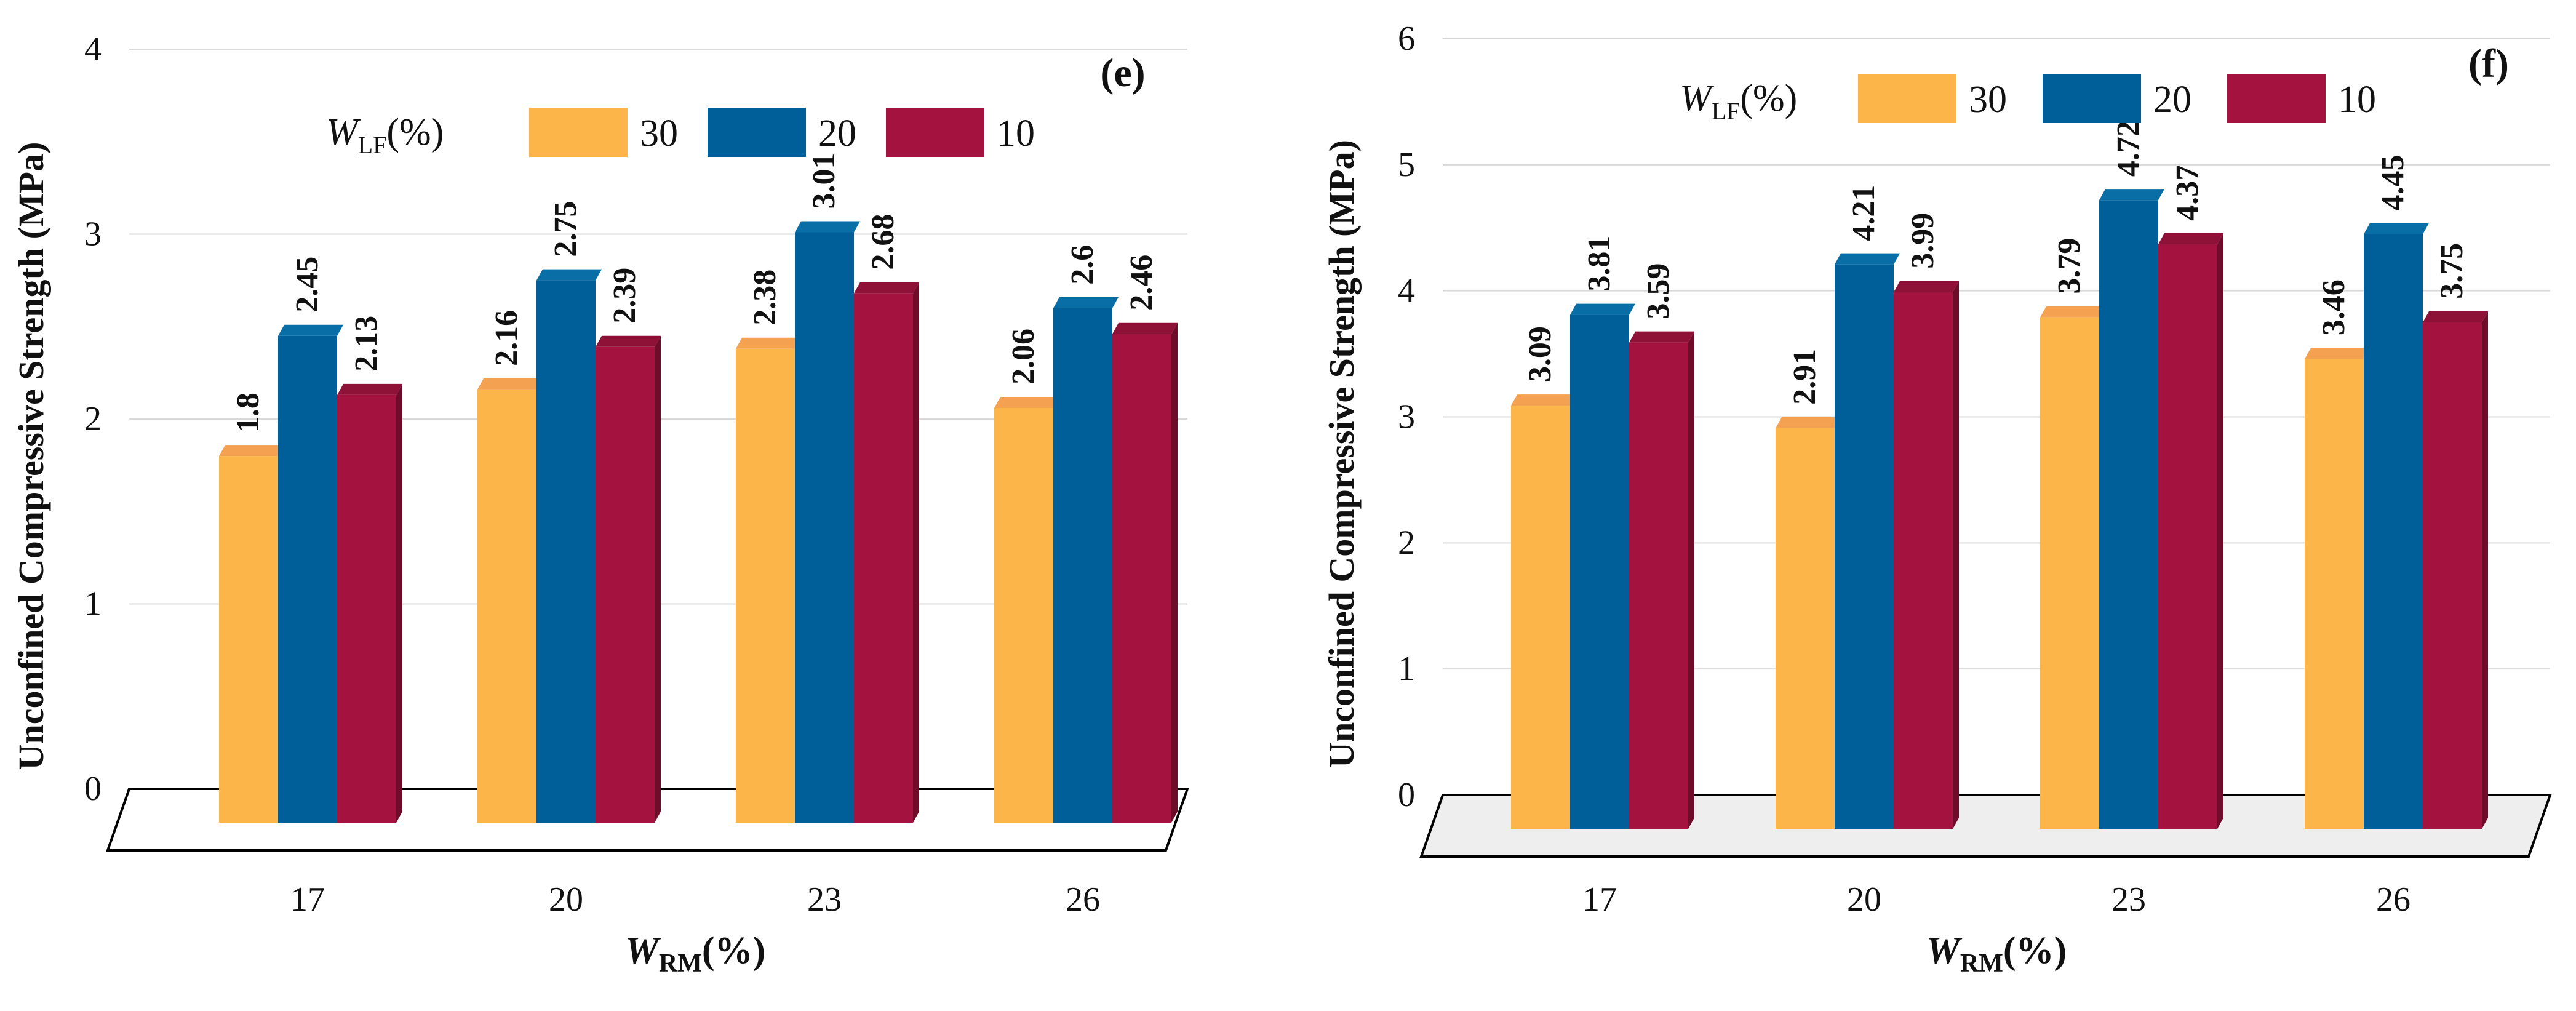 The height and width of the screenshot is (1011, 2576). What do you see at coordinates (1406, 39) in the screenshot?
I see `y-tick-label: 6` at bounding box center [1406, 39].